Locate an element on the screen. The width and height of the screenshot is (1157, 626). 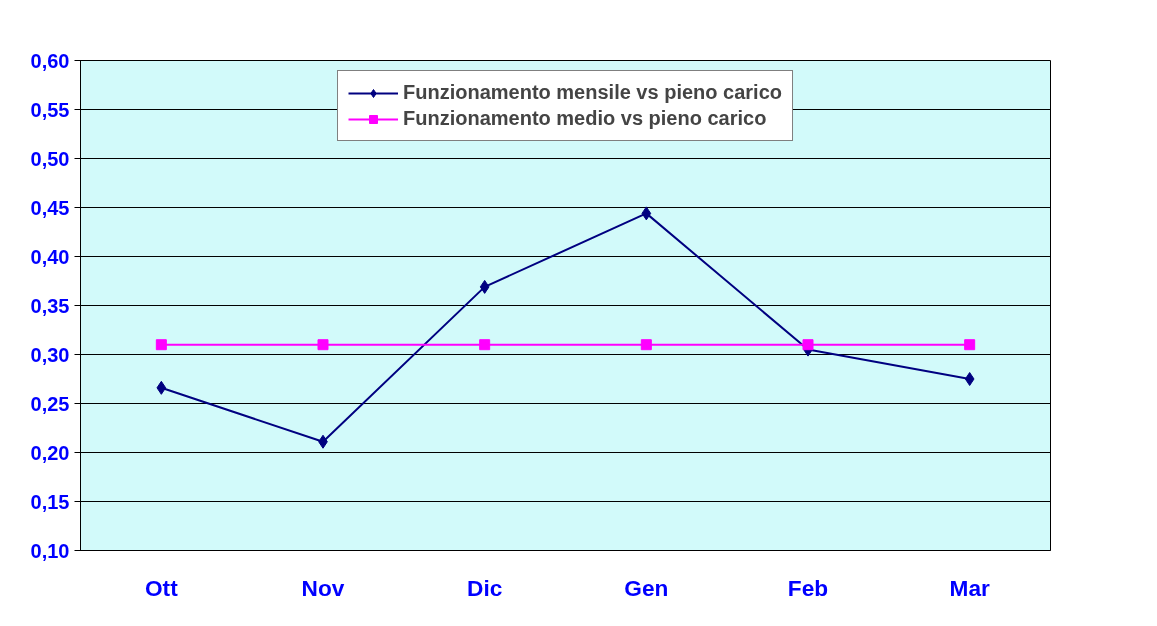
y-tick-label: 0,30 is located at coordinates (50, 354).